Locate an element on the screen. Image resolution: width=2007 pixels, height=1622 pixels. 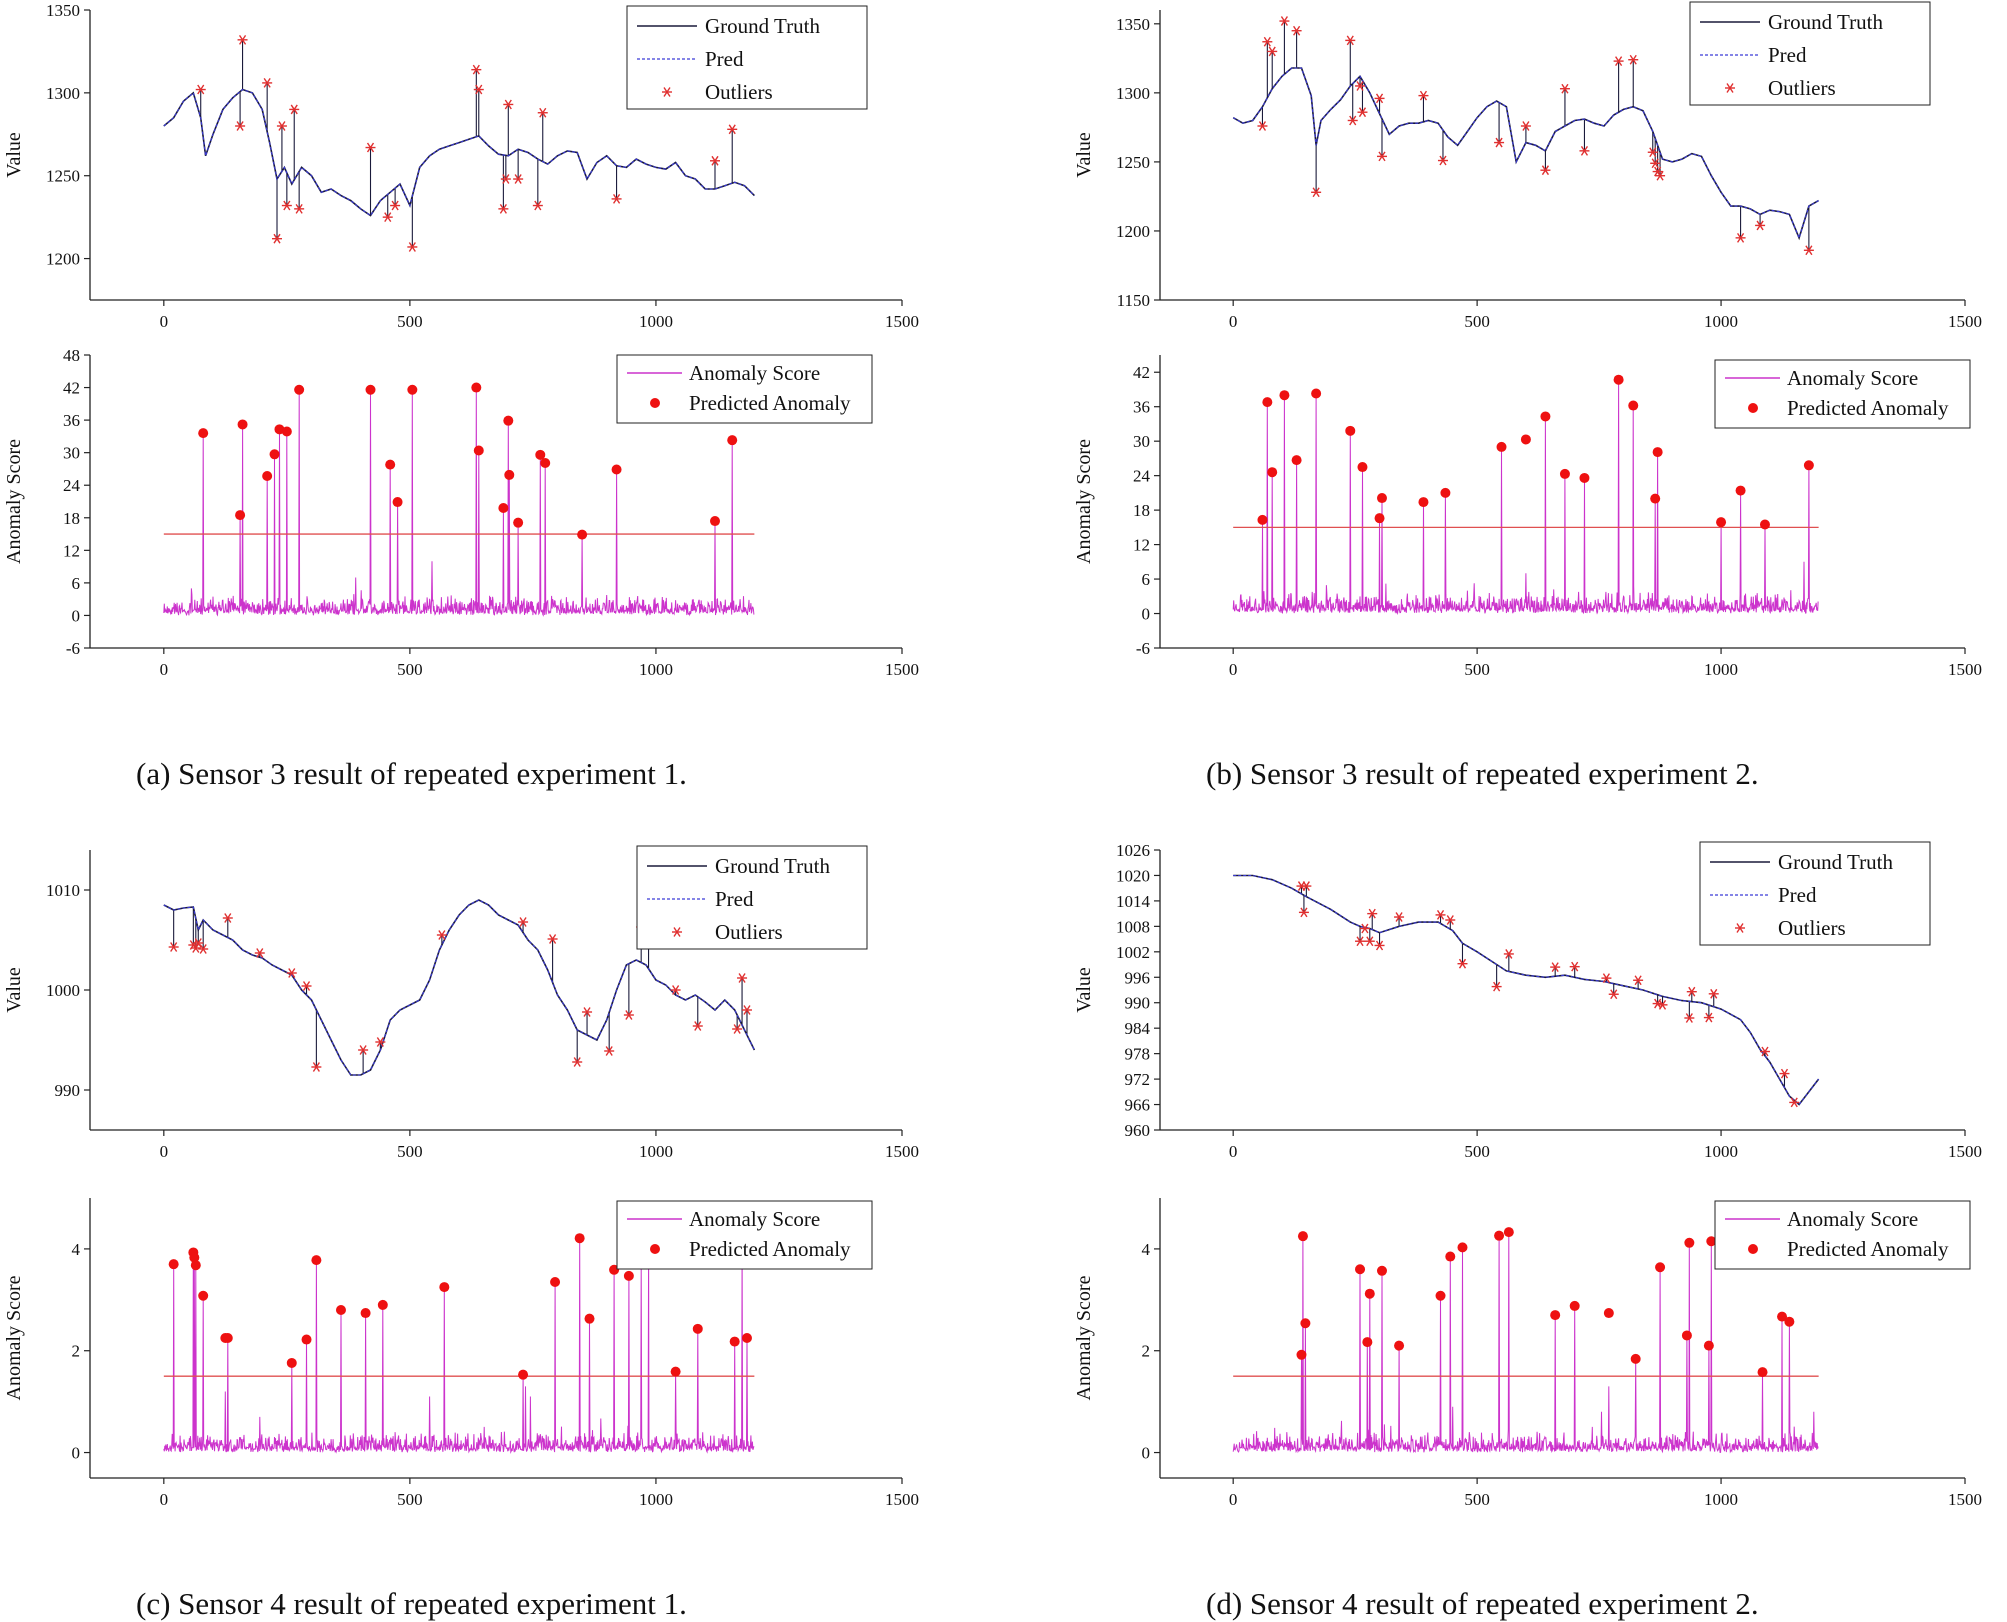
y-tick-label: 960 is located at coordinates (1138, 1130).